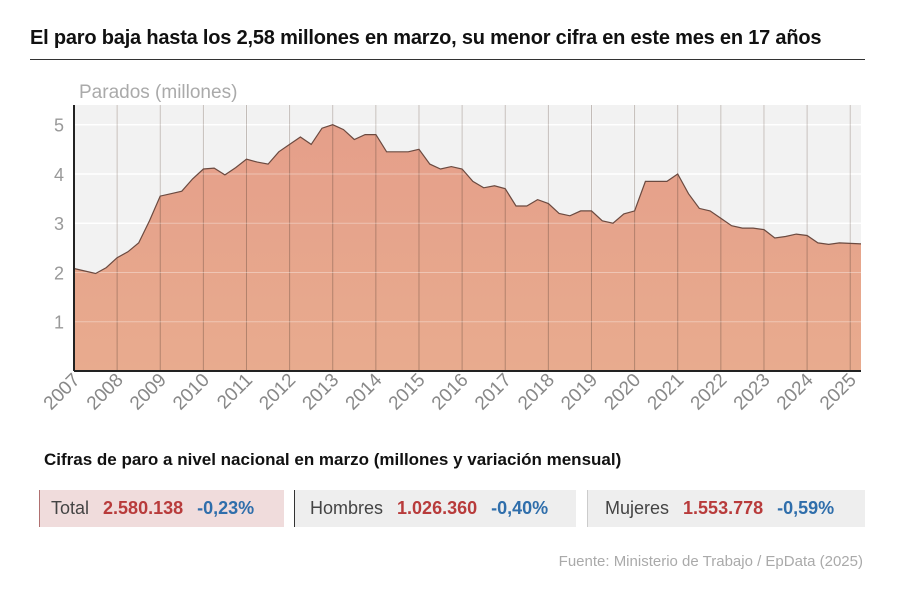 This screenshot has height=598, width=900. I want to click on x-tick-label: 2012, so click(277, 392).